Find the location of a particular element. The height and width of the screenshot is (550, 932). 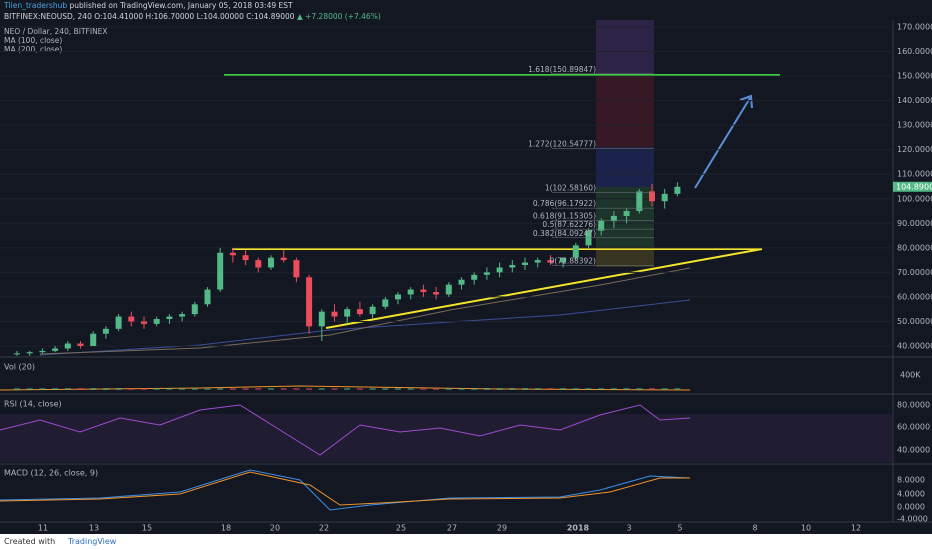

y-tick-label: 130.00000 is located at coordinates (914, 125).